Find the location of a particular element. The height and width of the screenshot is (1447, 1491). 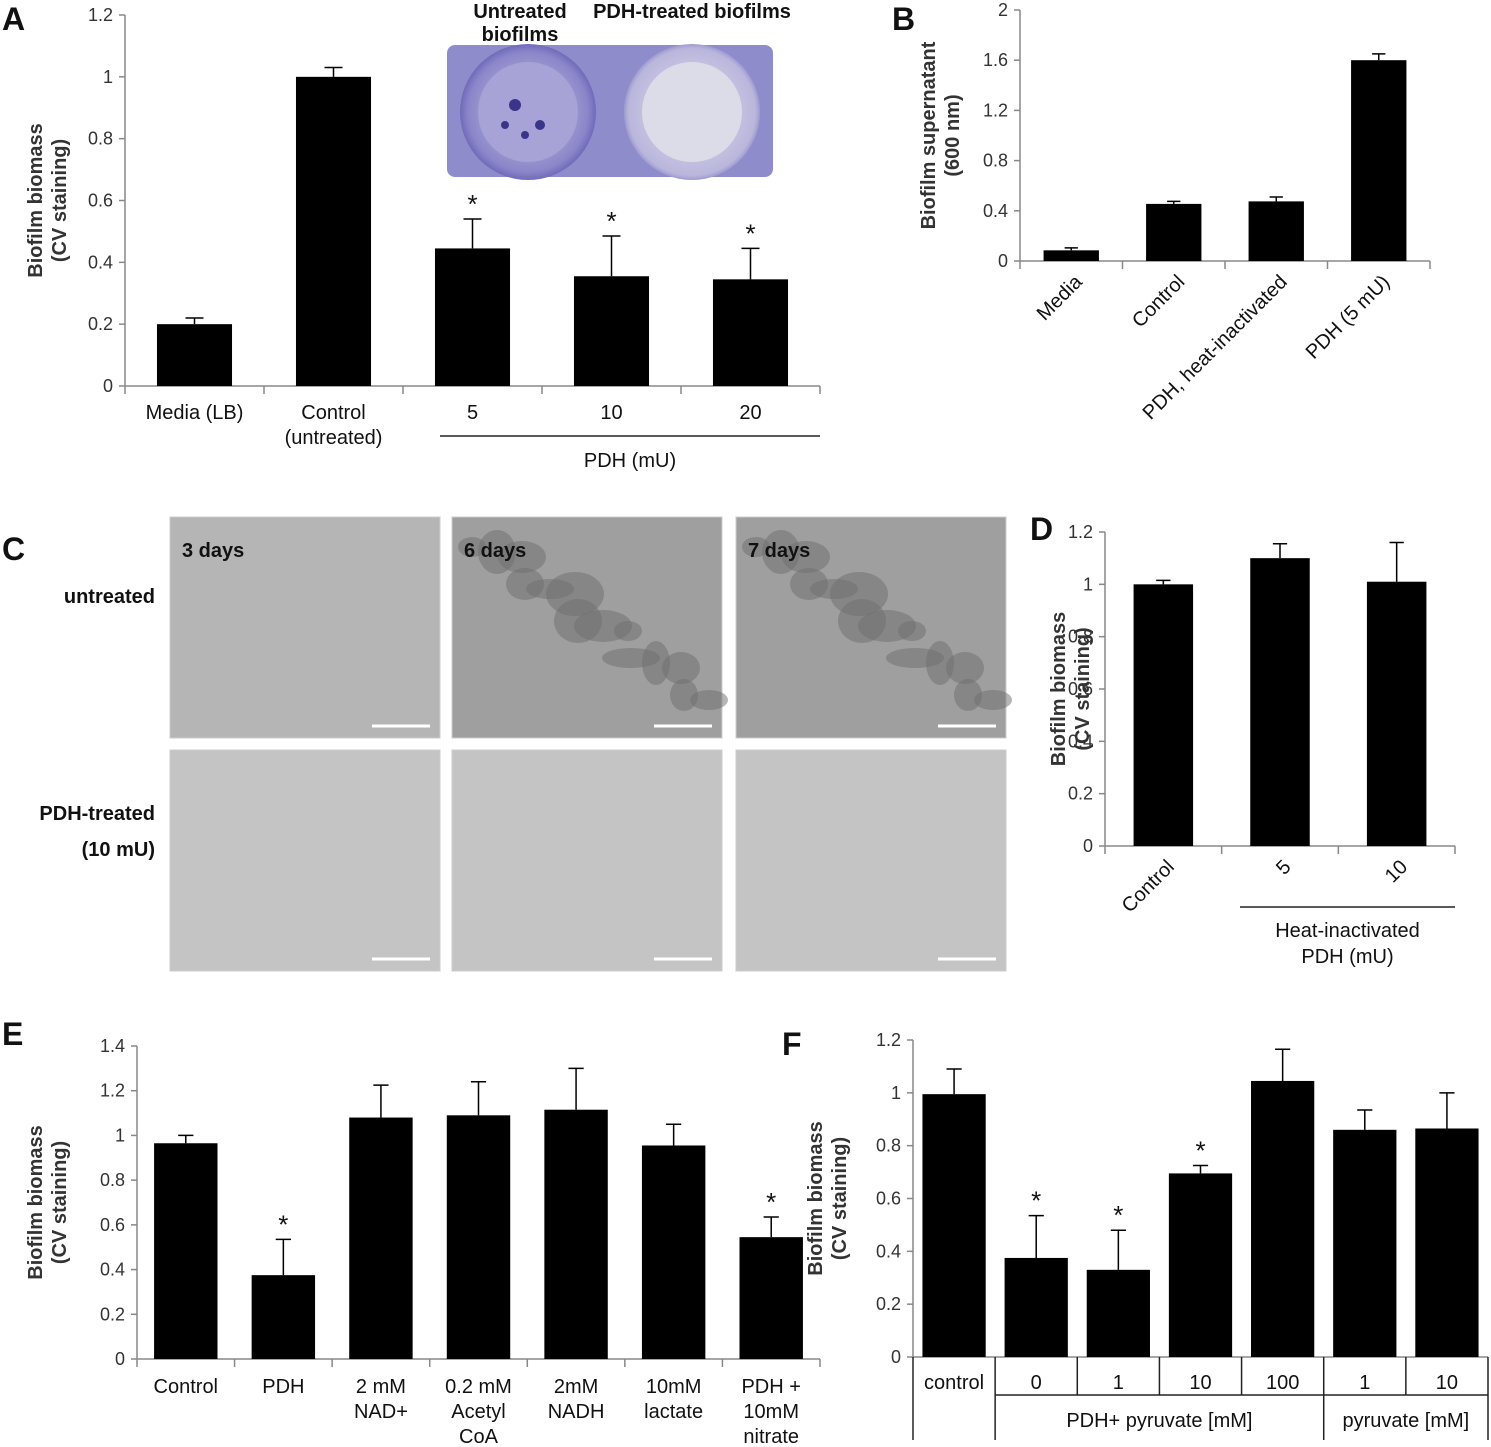

group-label: PDH+ pyruvate [mM] is located at coordinates (1159, 1421).